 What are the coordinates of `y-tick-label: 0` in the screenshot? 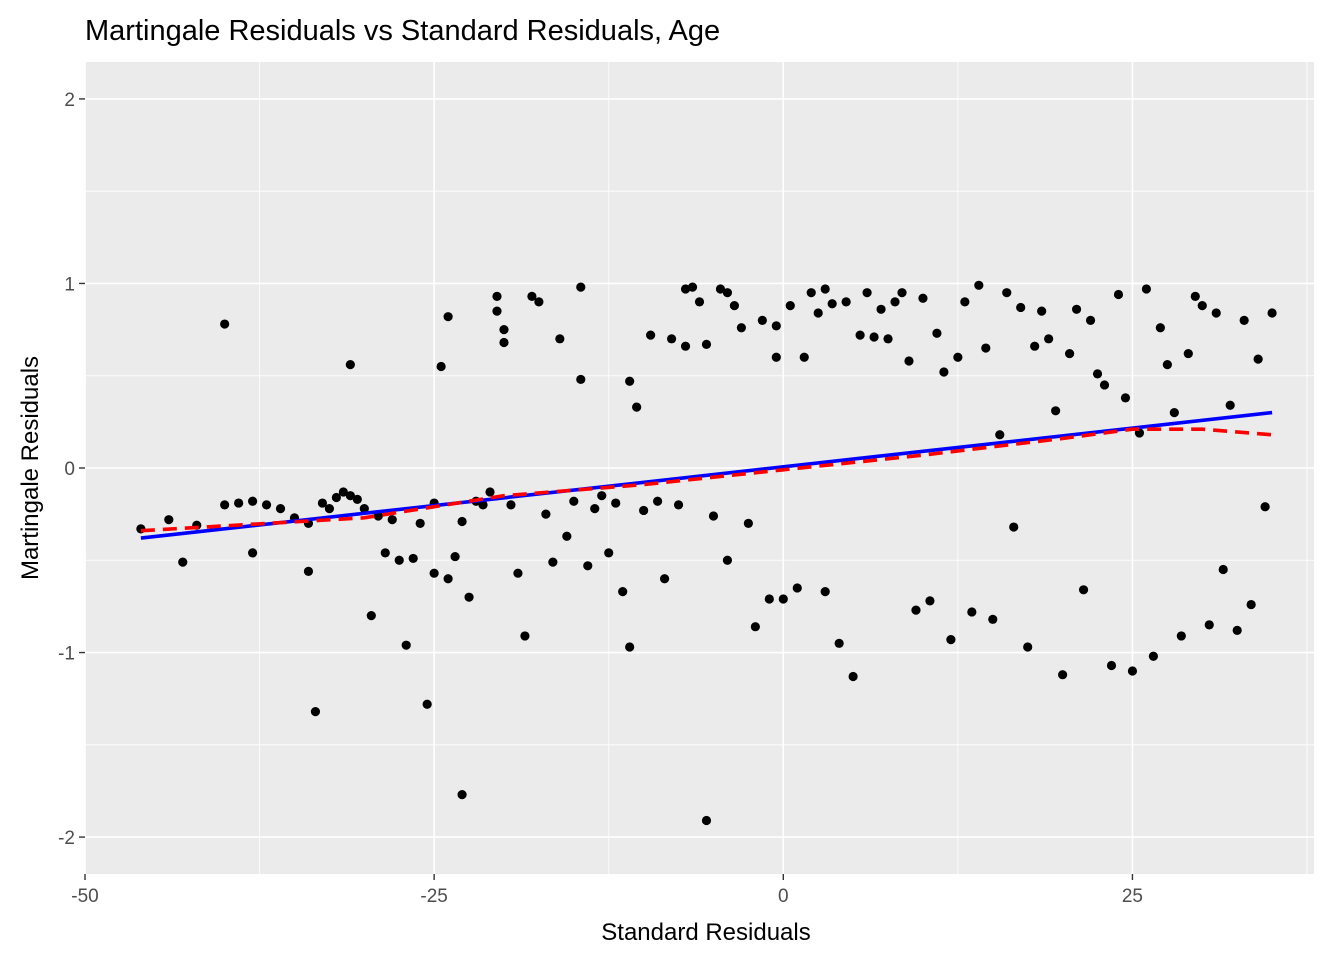 It's located at (69, 469).